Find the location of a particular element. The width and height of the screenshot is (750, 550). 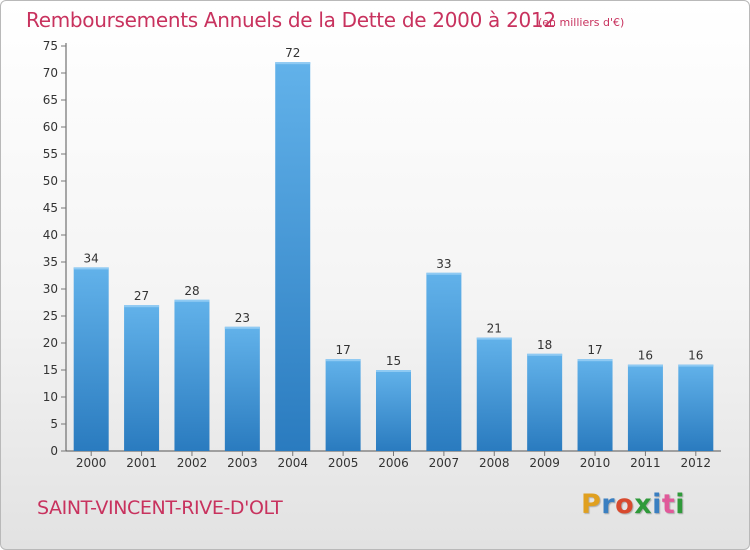

city-name: SAINT-VINCENT-RIVE-D'OLT is located at coordinates (160, 508).